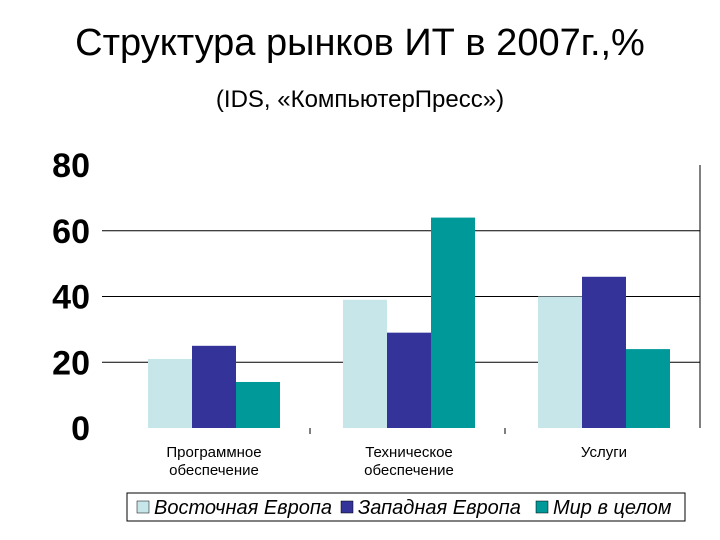  Describe the element at coordinates (612, 508) in the screenshot. I see `legend-label: Мир в целом` at that location.